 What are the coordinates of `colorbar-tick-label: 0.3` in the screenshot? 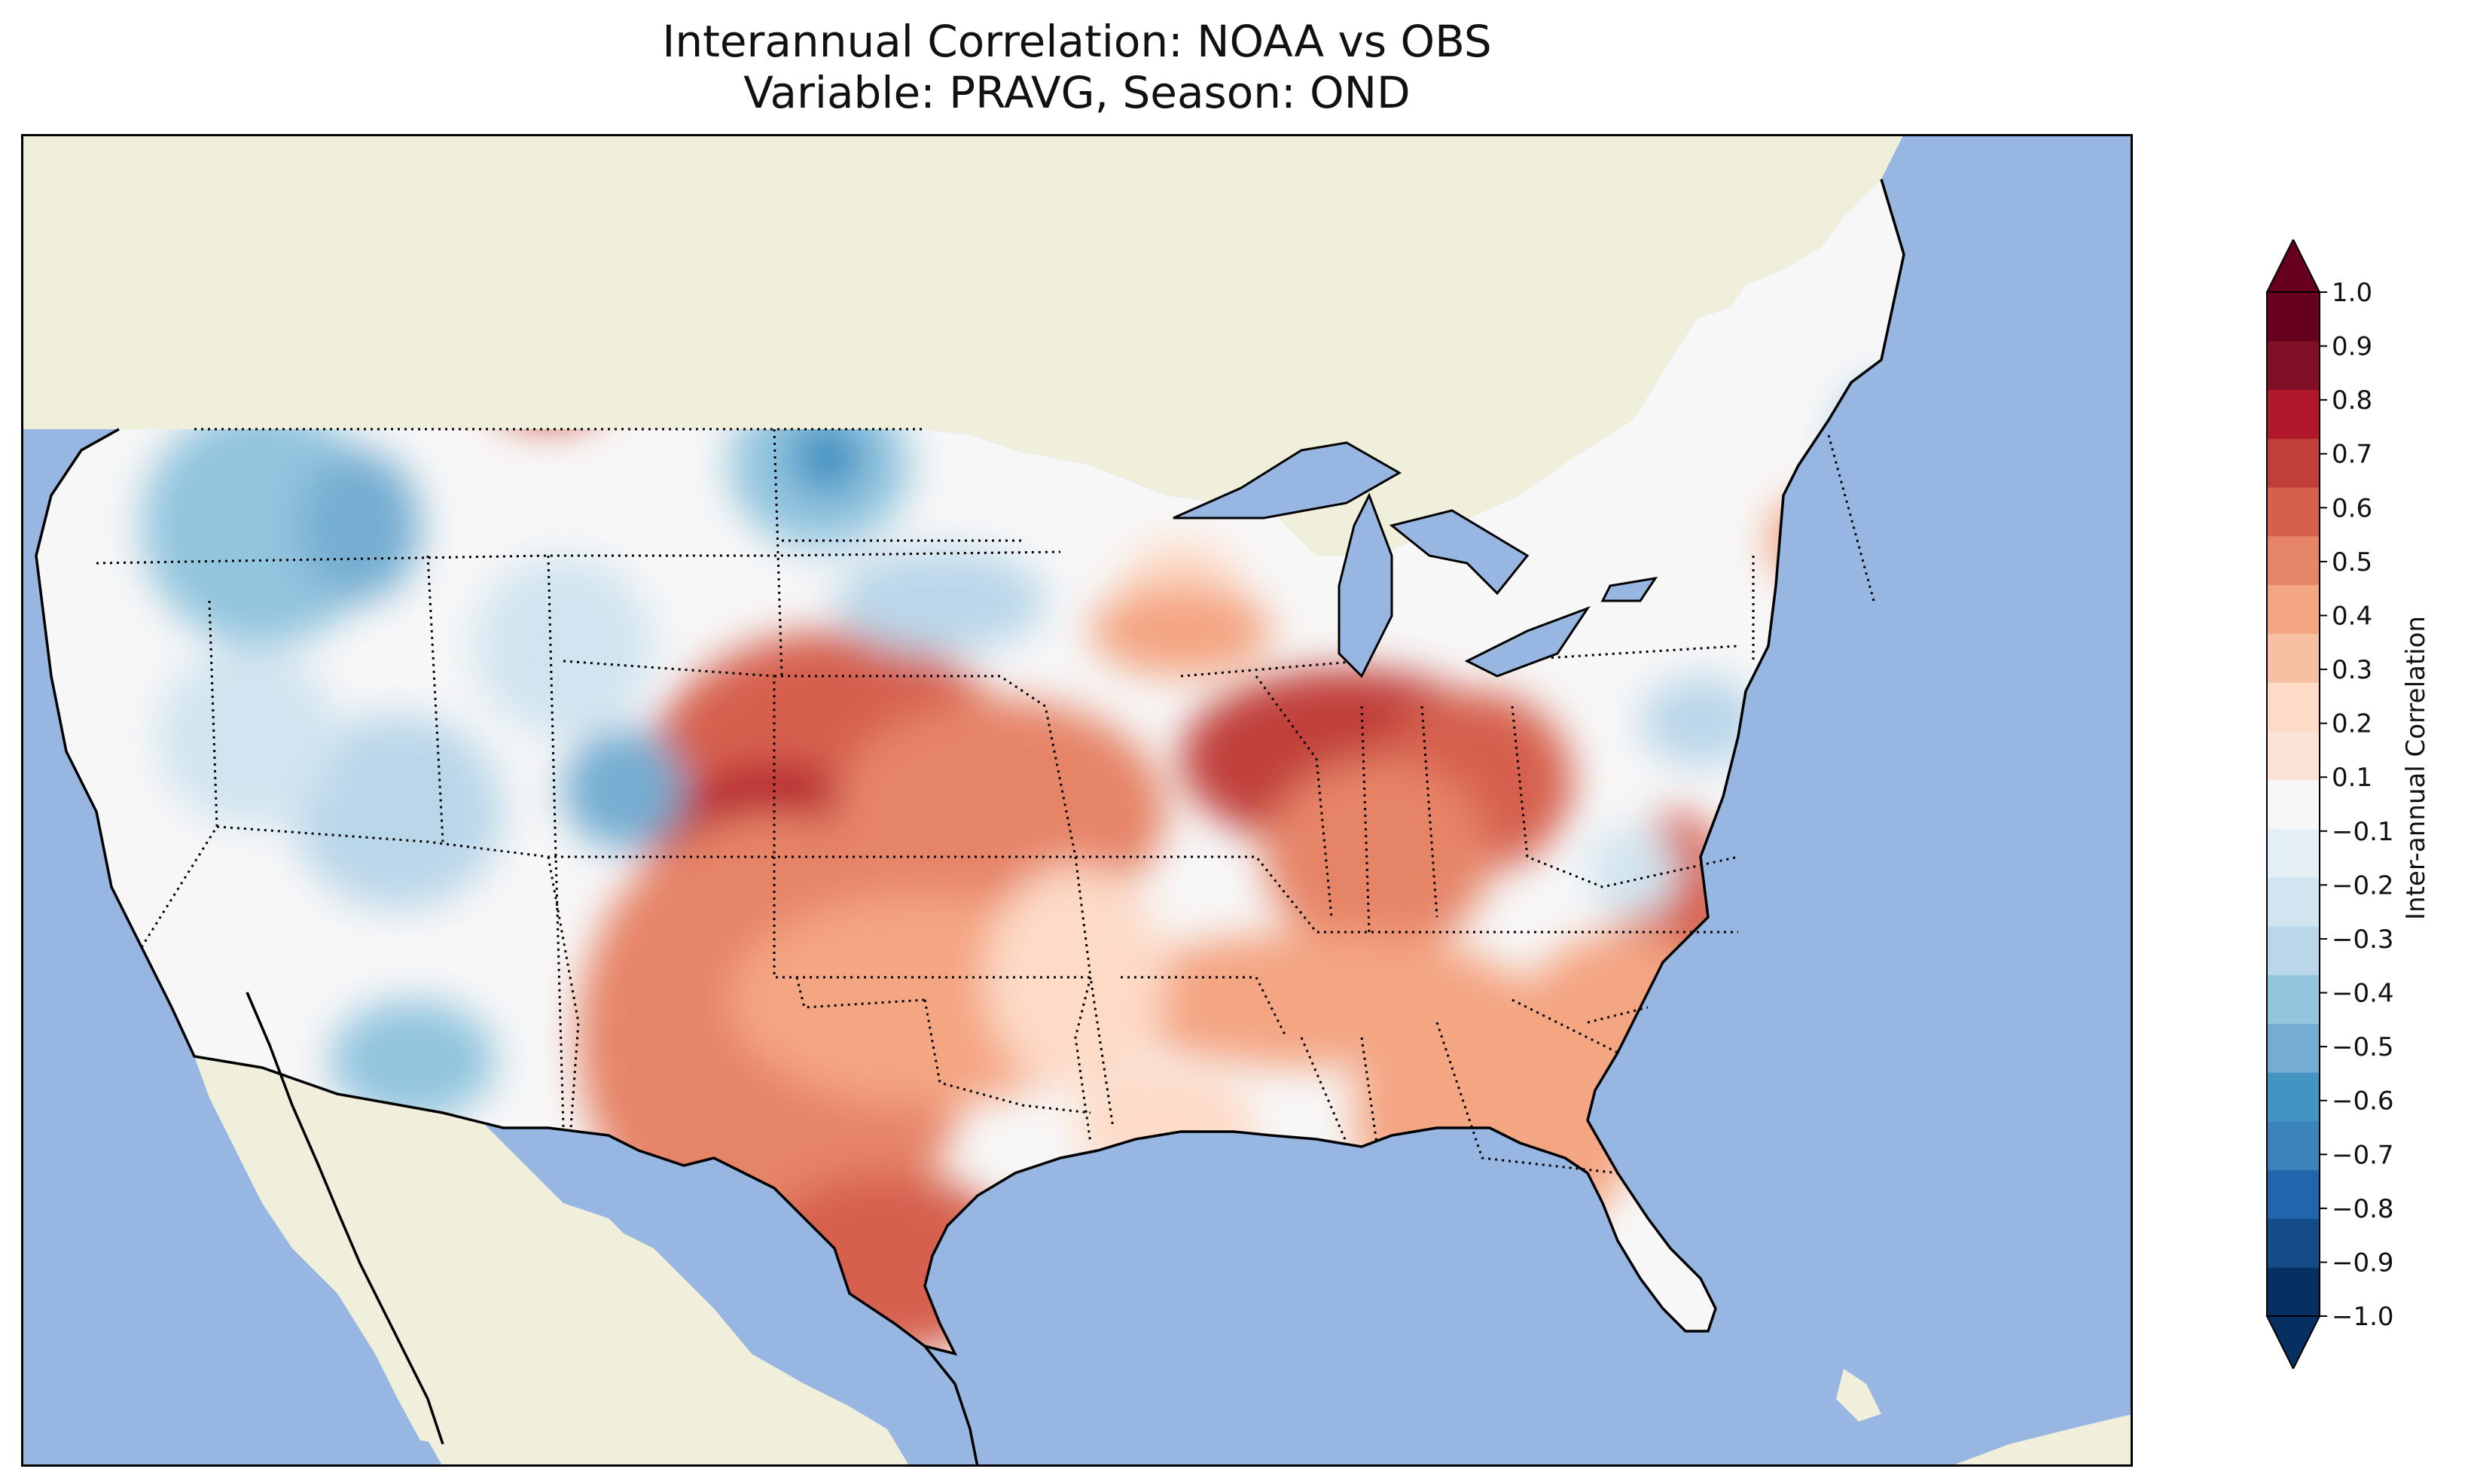 It's located at (2352, 670).